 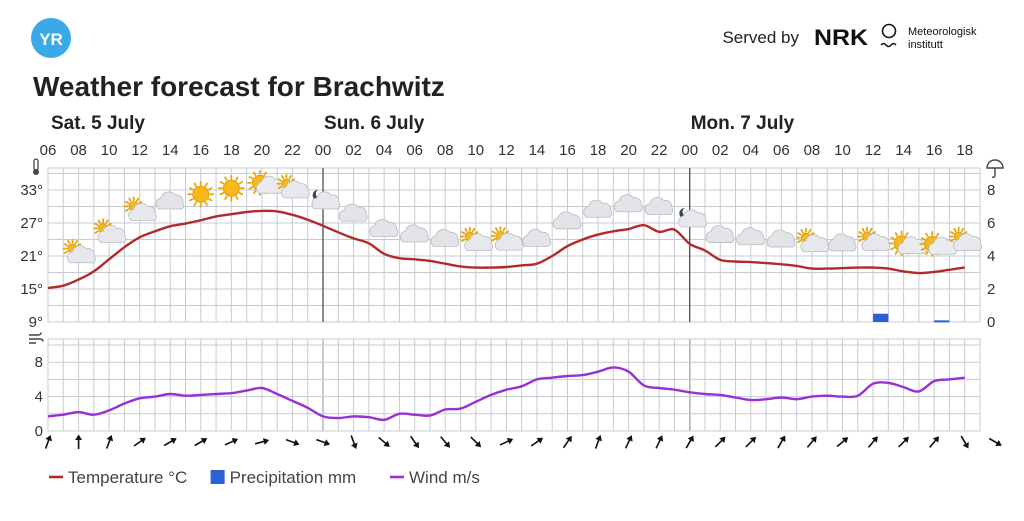 What do you see at coordinates (942, 32) in the screenshot?
I see `met-logo-line1: Meteorologisk` at bounding box center [942, 32].